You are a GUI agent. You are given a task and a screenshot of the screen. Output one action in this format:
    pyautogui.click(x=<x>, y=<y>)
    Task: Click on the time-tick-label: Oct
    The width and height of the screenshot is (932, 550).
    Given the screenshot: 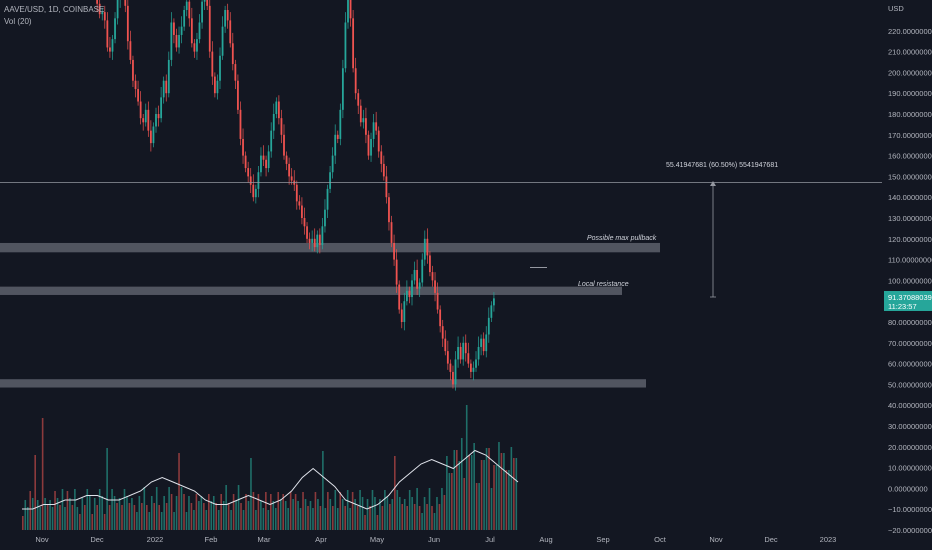 What is the action you would take?
    pyautogui.click(x=660, y=539)
    